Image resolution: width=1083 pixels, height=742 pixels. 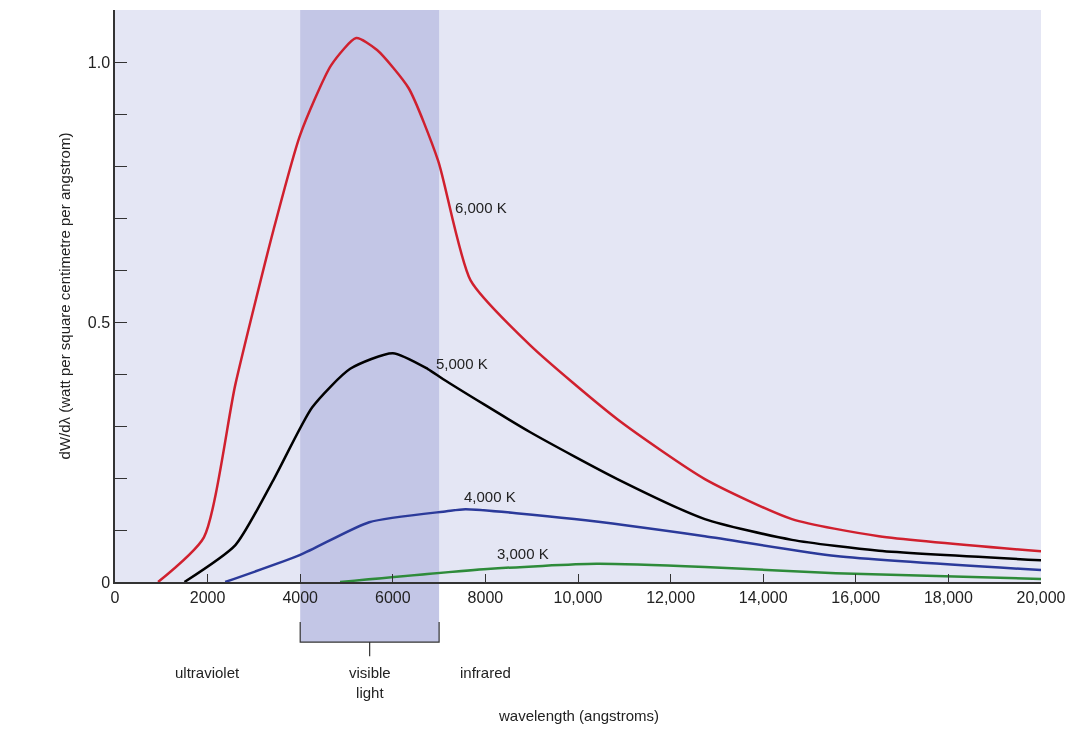 What do you see at coordinates (671, 597) in the screenshot?
I see `x-tick-label: 12,000` at bounding box center [671, 597].